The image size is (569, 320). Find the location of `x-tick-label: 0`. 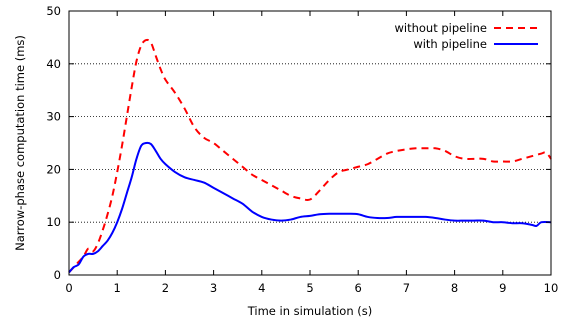

x-tick-label: 0 is located at coordinates (68, 288).